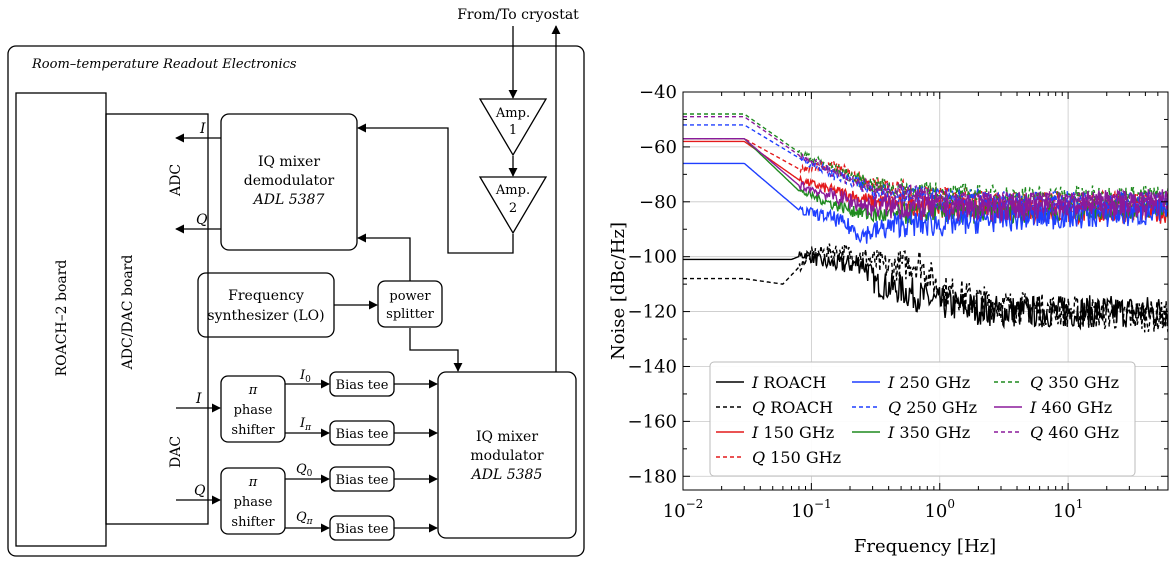 Image resolution: width=1170 pixels, height=561 pixels. What do you see at coordinates (652, 257) in the screenshot?
I see `y-tick-label: −100` at bounding box center [652, 257].